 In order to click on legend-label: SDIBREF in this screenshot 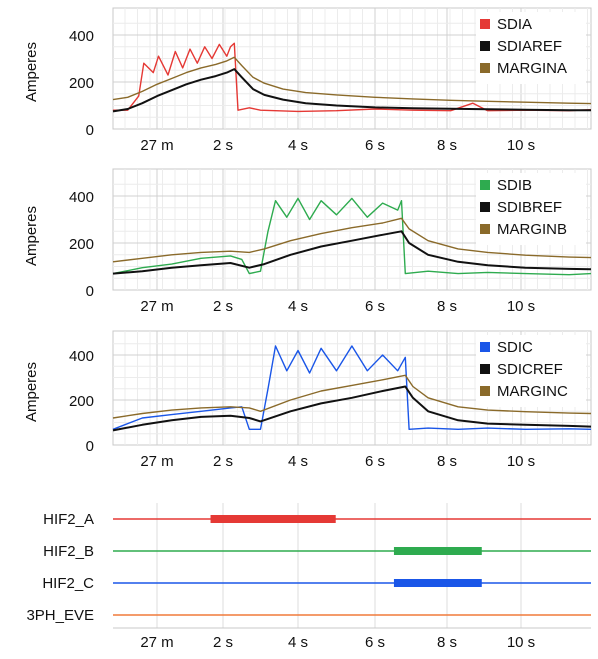, I will do `click(529, 207)`.